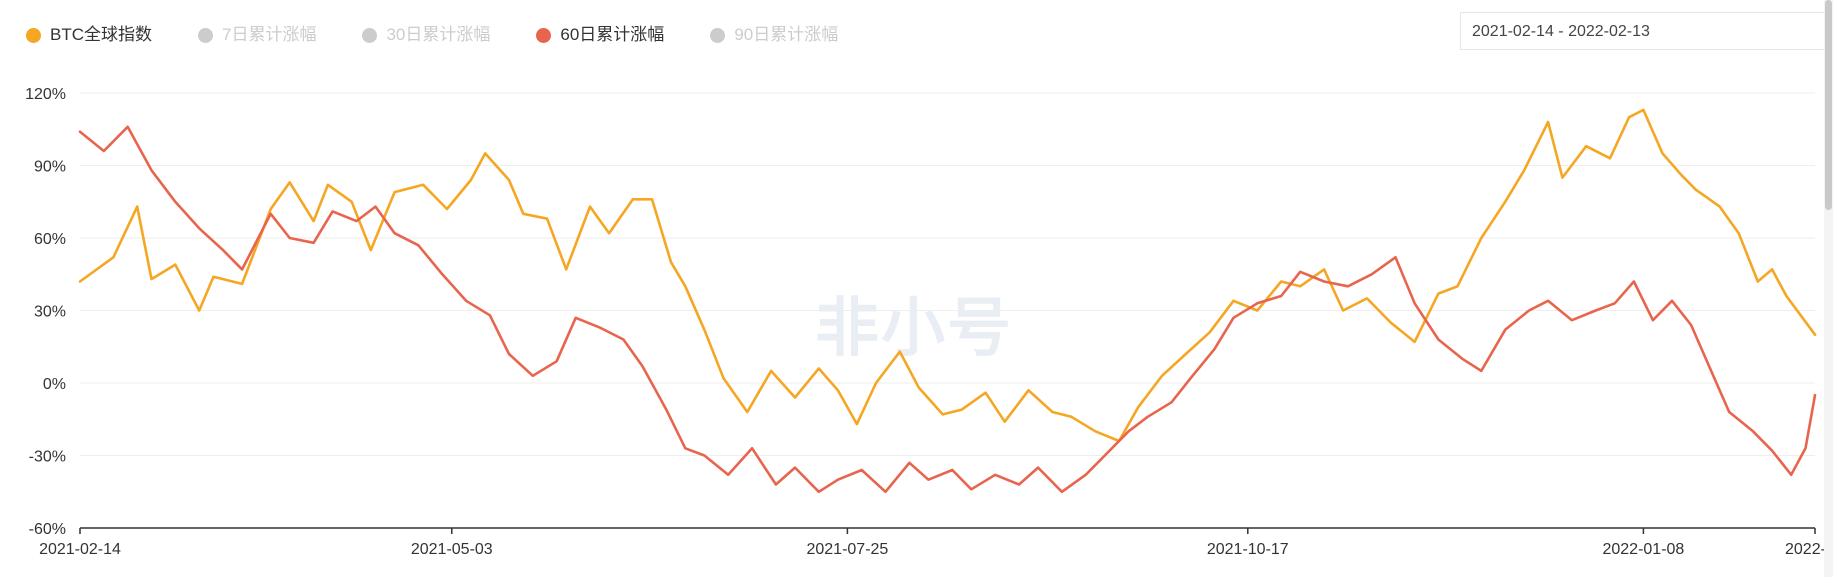 Image resolution: width=1833 pixels, height=577 pixels. Describe the element at coordinates (45, 94) in the screenshot. I see `y-tick-label: 120%` at that location.